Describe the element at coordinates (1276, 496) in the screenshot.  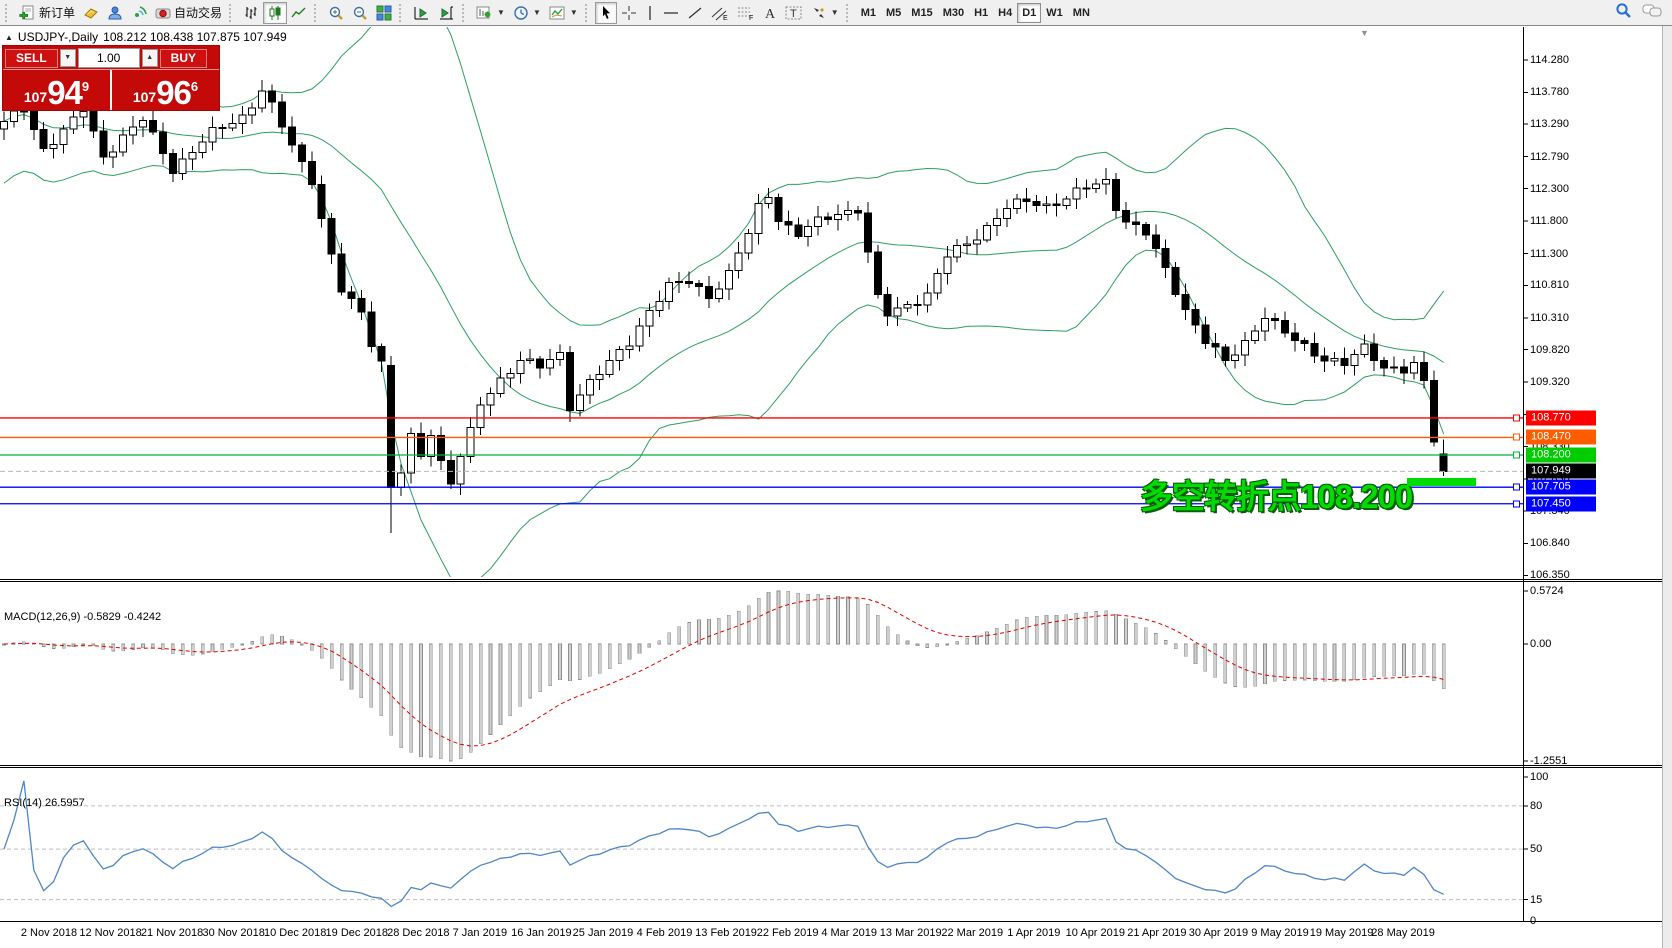
I see `pivot-annotation-text: 多空转折点108.200` at that location.